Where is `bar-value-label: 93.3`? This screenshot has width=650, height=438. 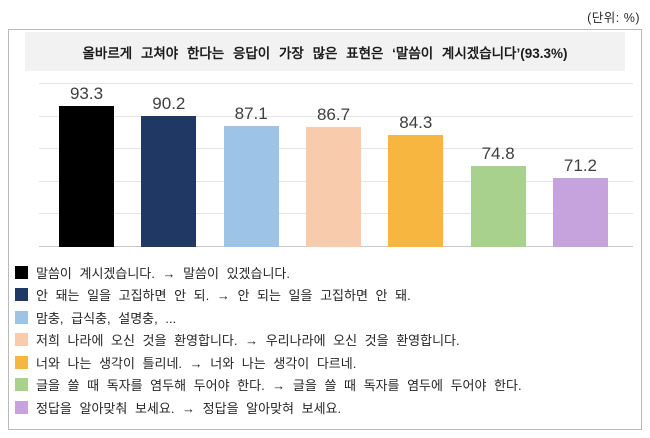 bar-value-label: 93.3 is located at coordinates (86, 93).